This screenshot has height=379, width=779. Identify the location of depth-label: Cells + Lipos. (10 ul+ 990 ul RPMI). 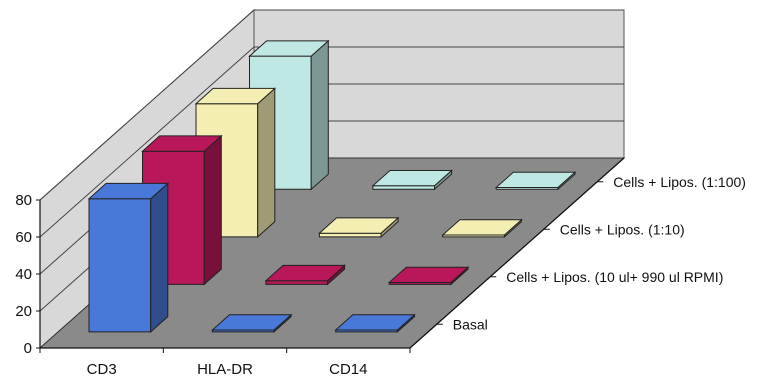
(614, 277).